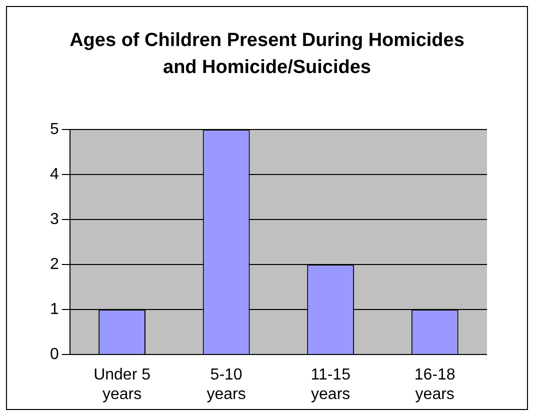  I want to click on y-tick-label: 3, so click(54, 219).